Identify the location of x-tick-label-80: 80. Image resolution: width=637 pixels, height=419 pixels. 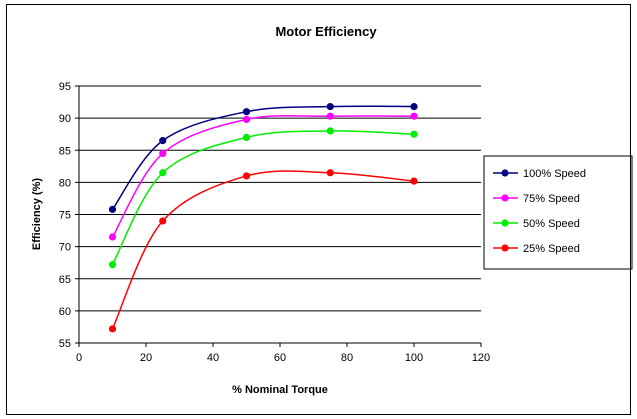
(347, 358).